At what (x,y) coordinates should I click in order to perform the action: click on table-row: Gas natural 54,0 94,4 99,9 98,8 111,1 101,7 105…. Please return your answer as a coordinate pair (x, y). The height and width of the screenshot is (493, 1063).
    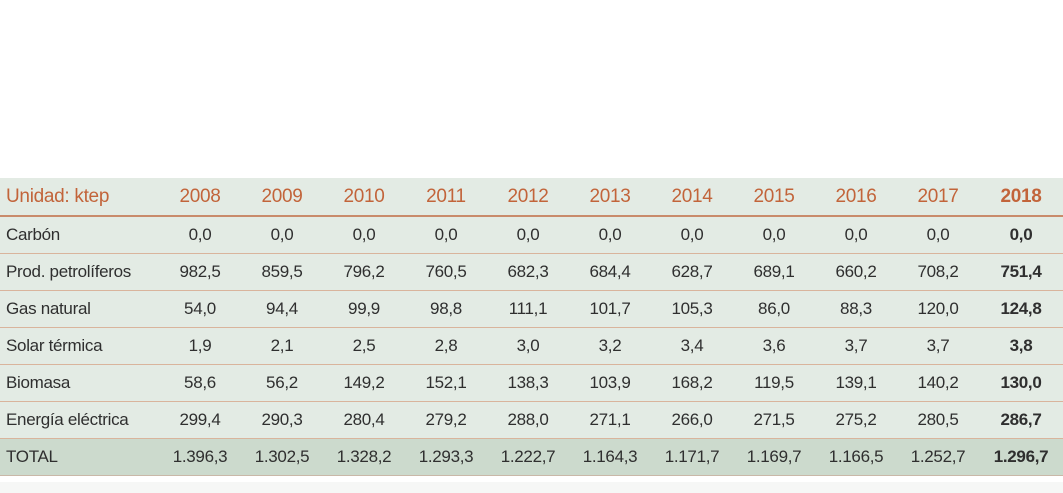
    Looking at the image, I should click on (531, 309).